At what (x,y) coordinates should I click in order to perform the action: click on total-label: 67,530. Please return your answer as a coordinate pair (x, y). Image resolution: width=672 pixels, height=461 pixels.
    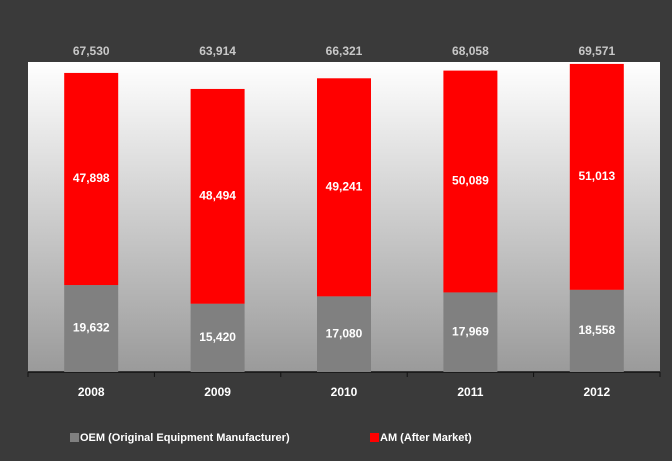
    Looking at the image, I should click on (91, 51).